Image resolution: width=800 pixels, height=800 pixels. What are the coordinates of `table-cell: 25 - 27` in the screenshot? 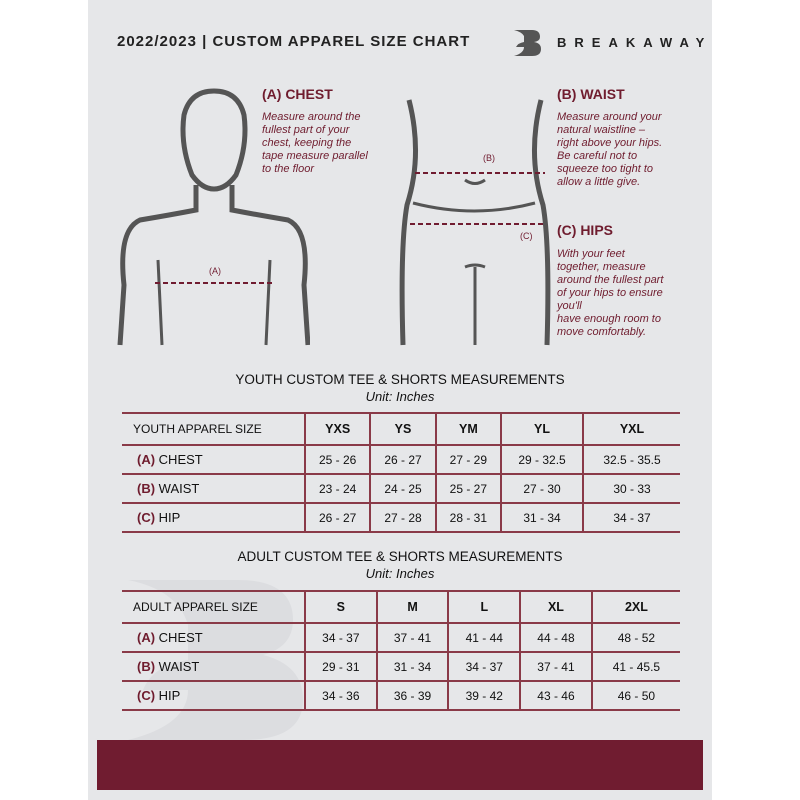 It's located at (468, 489).